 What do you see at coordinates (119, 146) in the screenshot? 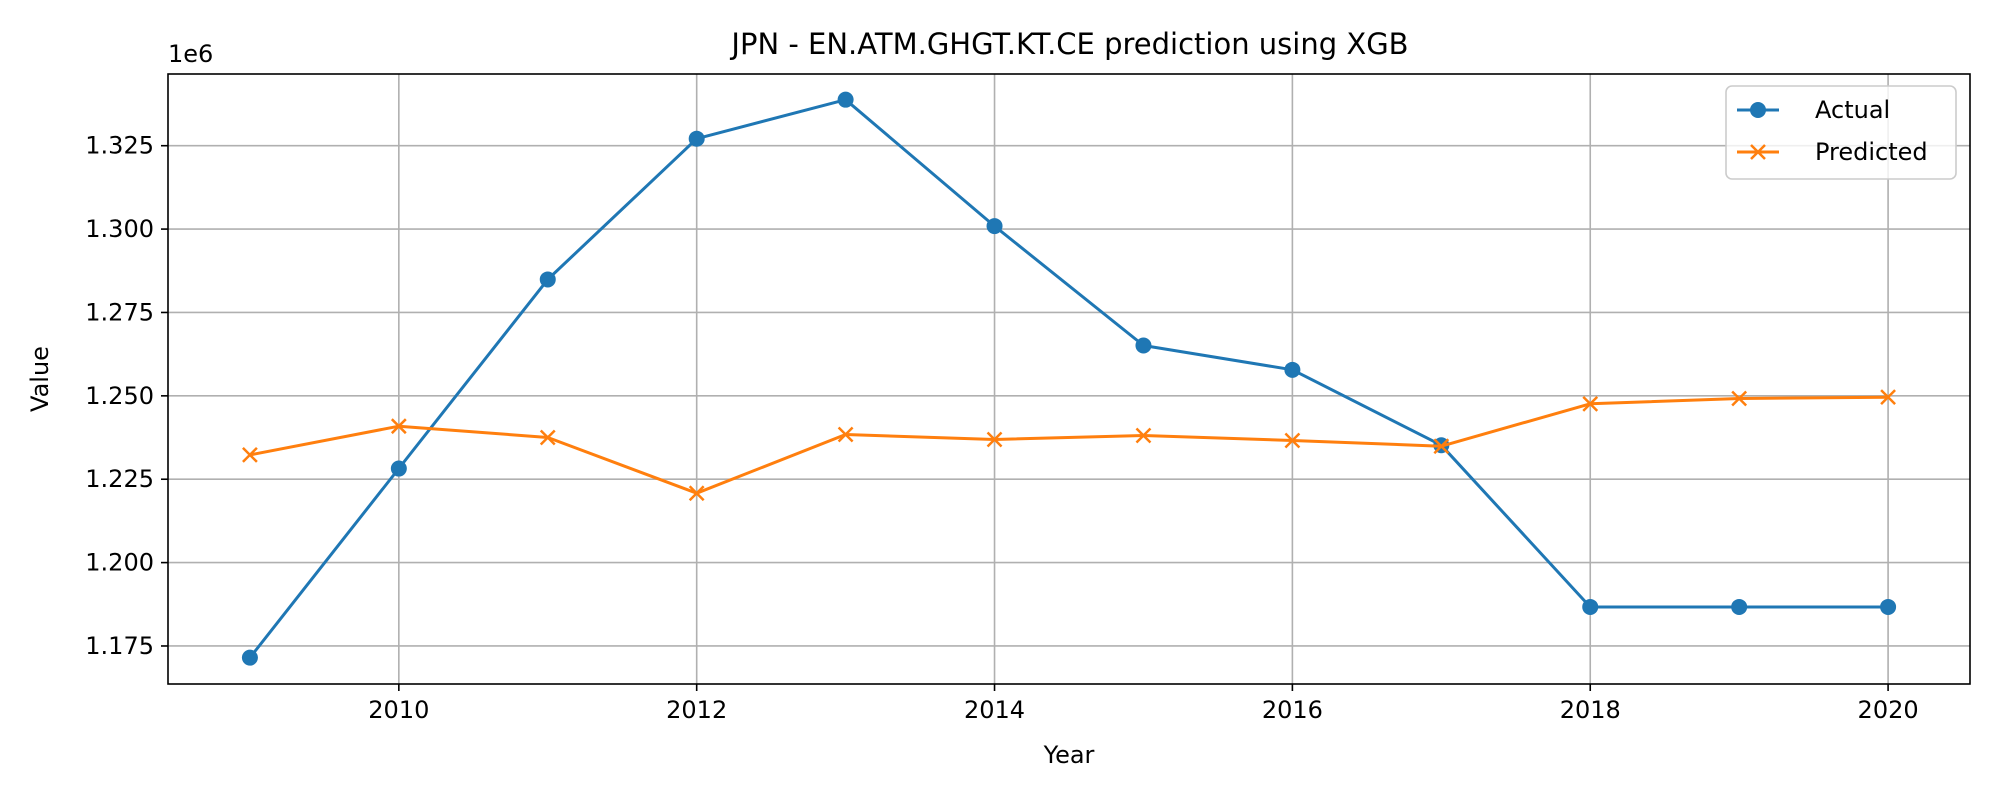
I see `y-tick-label: 1.325` at bounding box center [119, 146].